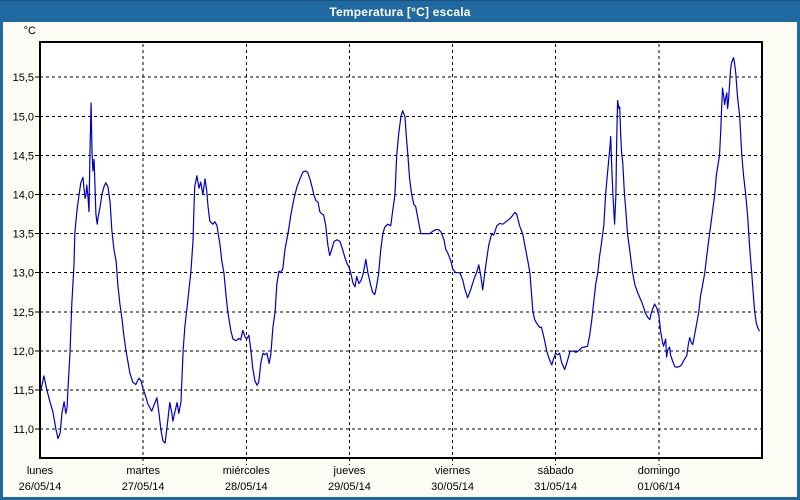 The height and width of the screenshot is (500, 800). Describe the element at coordinates (246, 487) in the screenshot. I see `x-day-date-label: 28/05/14` at that location.